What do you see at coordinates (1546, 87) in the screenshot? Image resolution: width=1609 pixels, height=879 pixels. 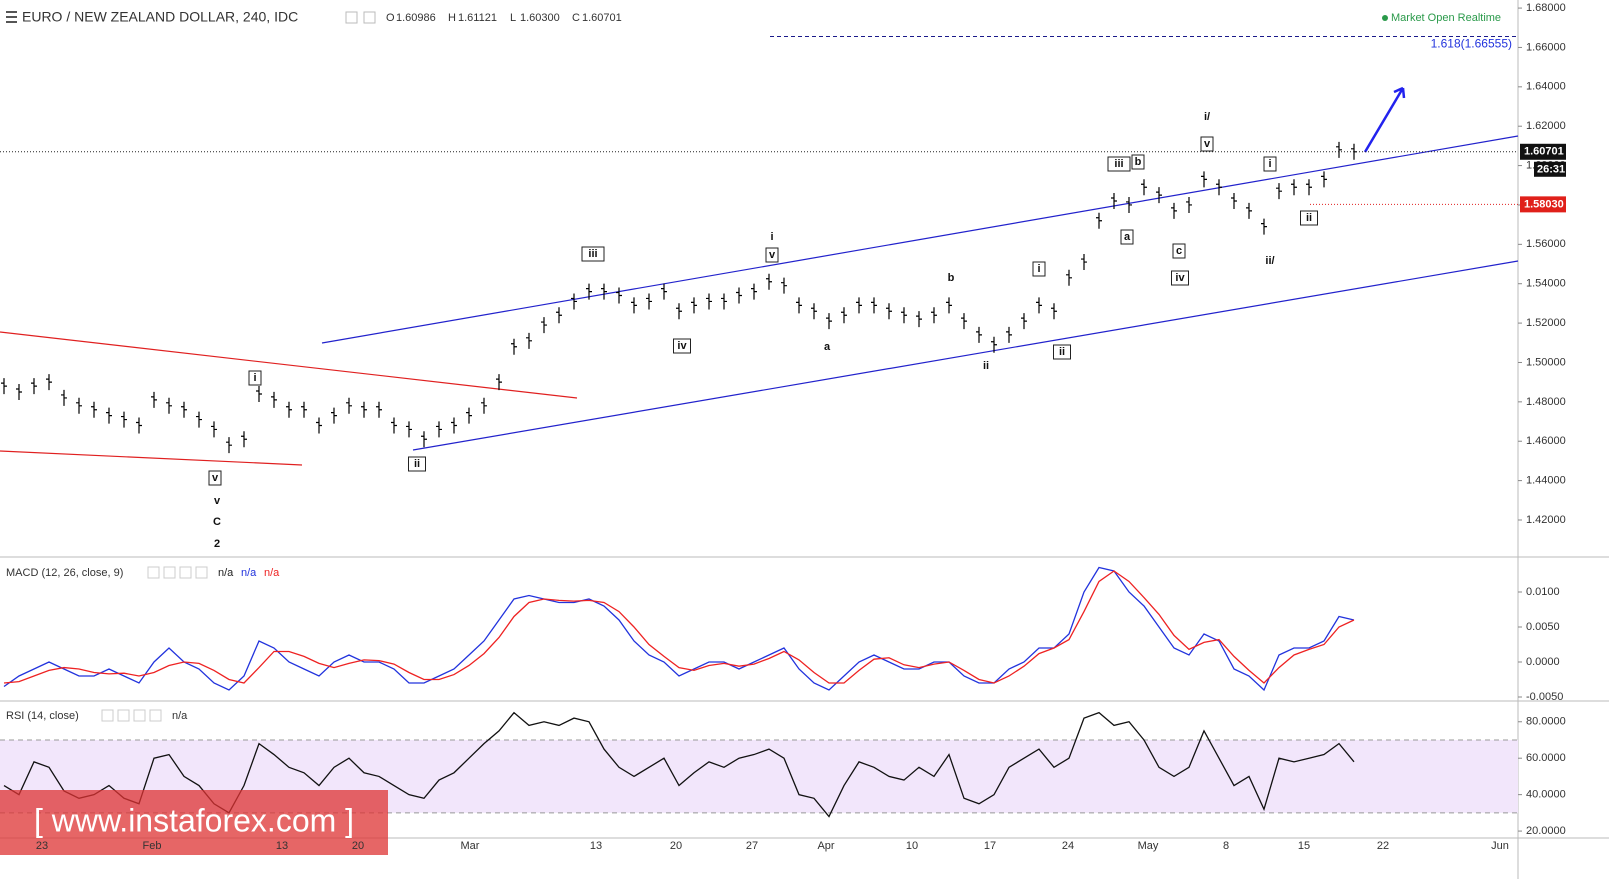 I see `y-tick-label: 1.64000` at bounding box center [1546, 87].